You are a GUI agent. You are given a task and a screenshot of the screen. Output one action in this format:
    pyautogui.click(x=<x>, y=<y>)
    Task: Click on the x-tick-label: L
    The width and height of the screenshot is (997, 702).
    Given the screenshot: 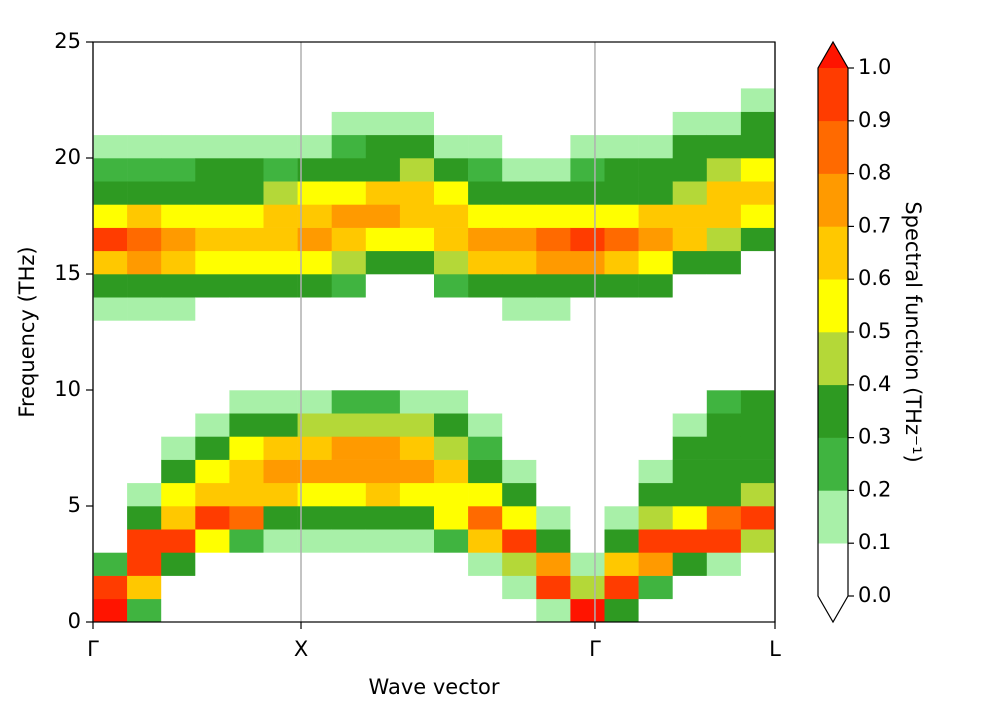 What is the action you would take?
    pyautogui.click(x=775, y=649)
    